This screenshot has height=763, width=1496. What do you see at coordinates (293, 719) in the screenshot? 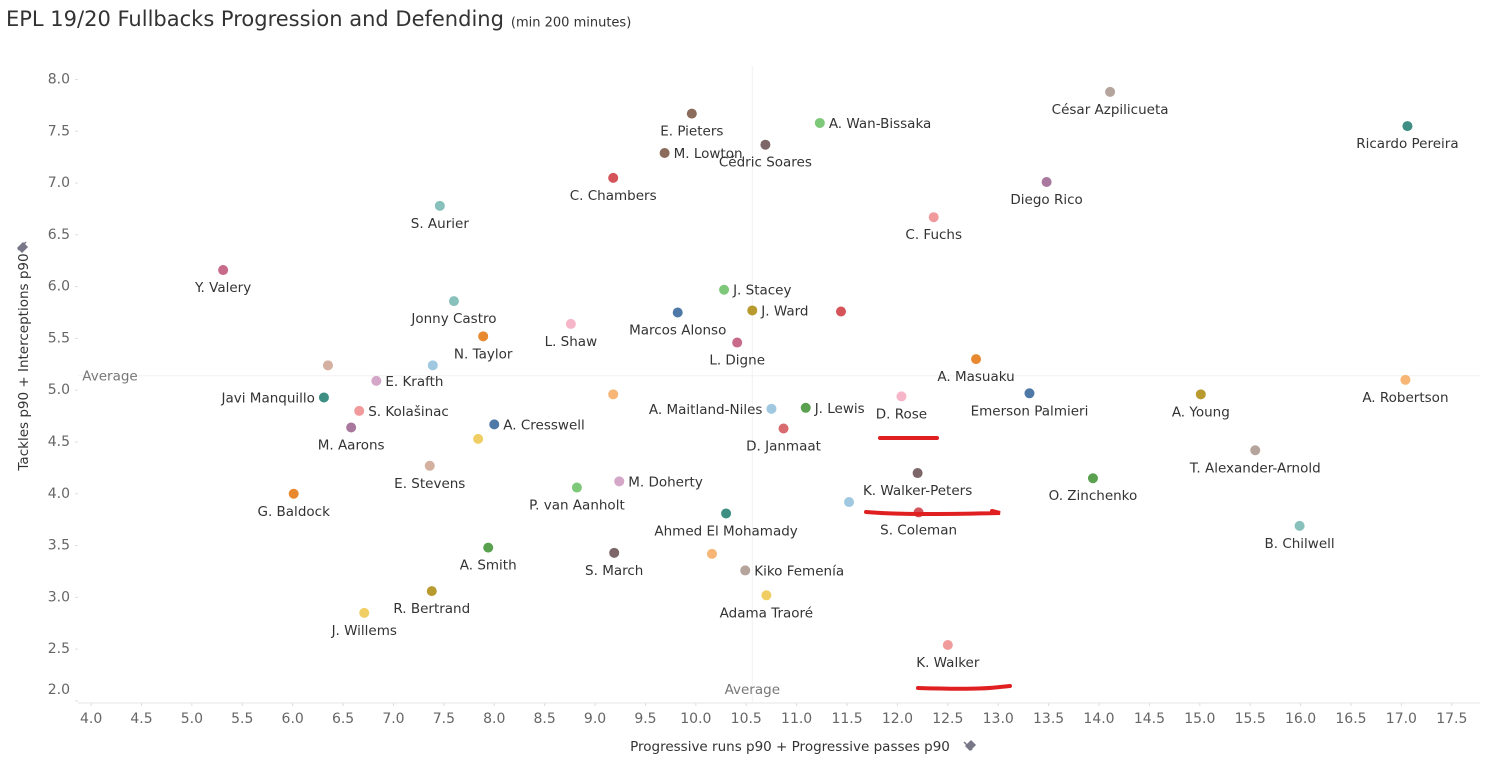
I see `x-tick-label: 6.0` at bounding box center [293, 719].